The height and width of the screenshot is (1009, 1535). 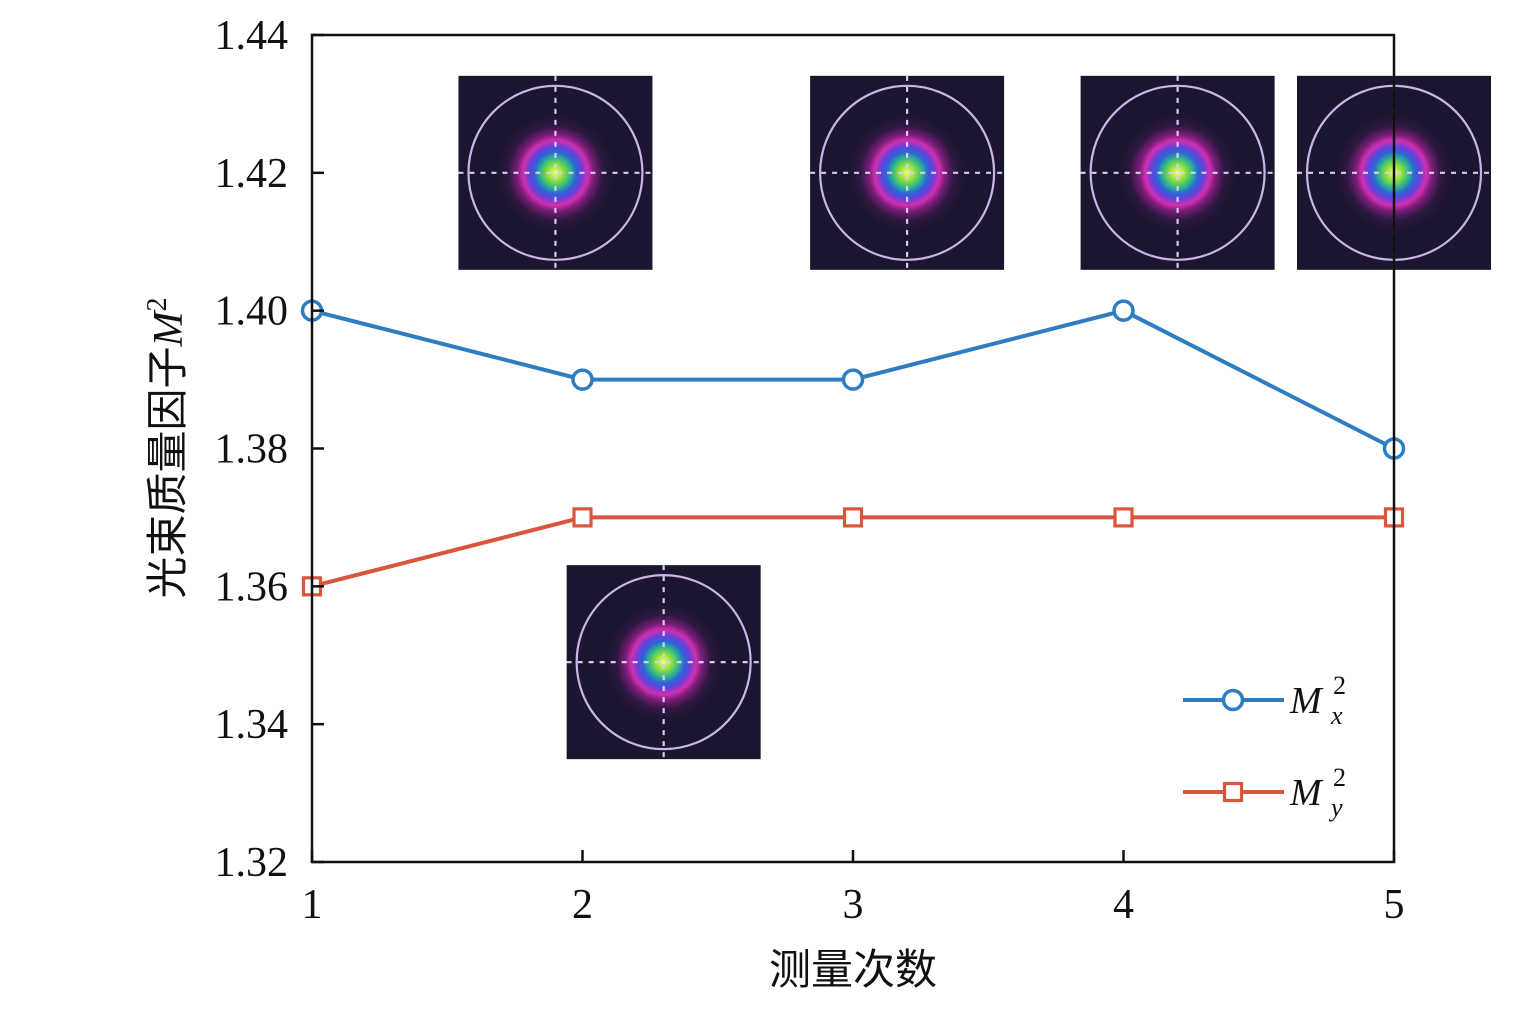 I want to click on y-tick-label: 1.40, so click(x=252, y=312).